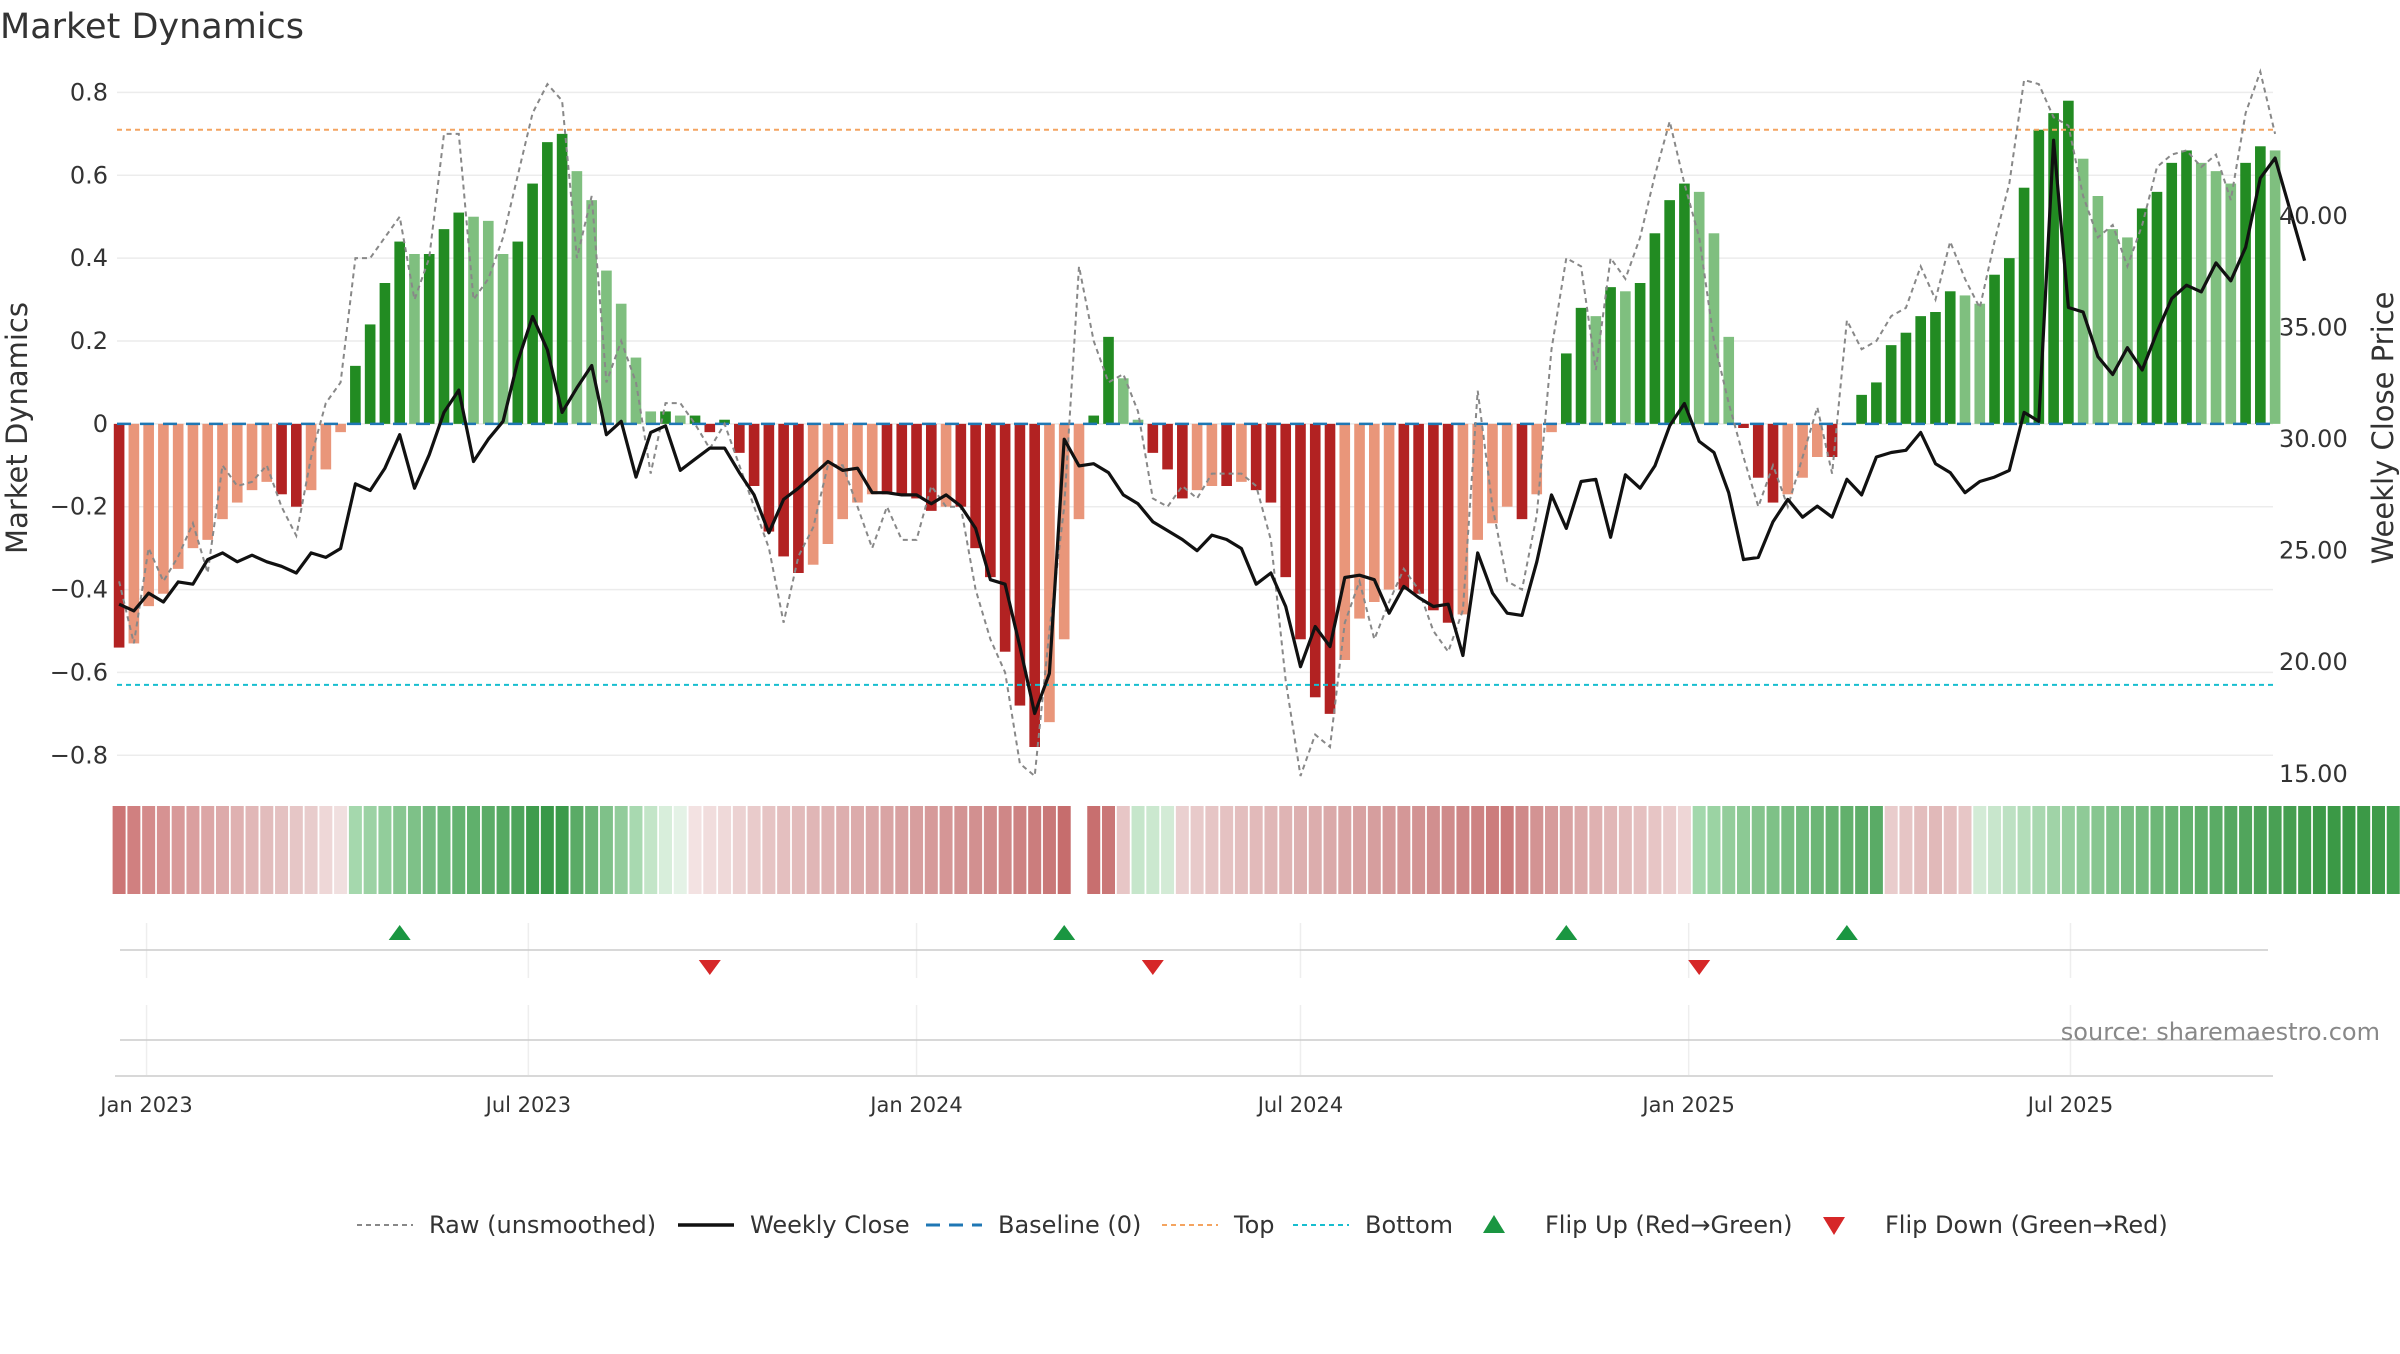 The width and height of the screenshot is (2400, 1354). Describe the element at coordinates (1699, 967) in the screenshot. I see `flip-down-marker` at that location.